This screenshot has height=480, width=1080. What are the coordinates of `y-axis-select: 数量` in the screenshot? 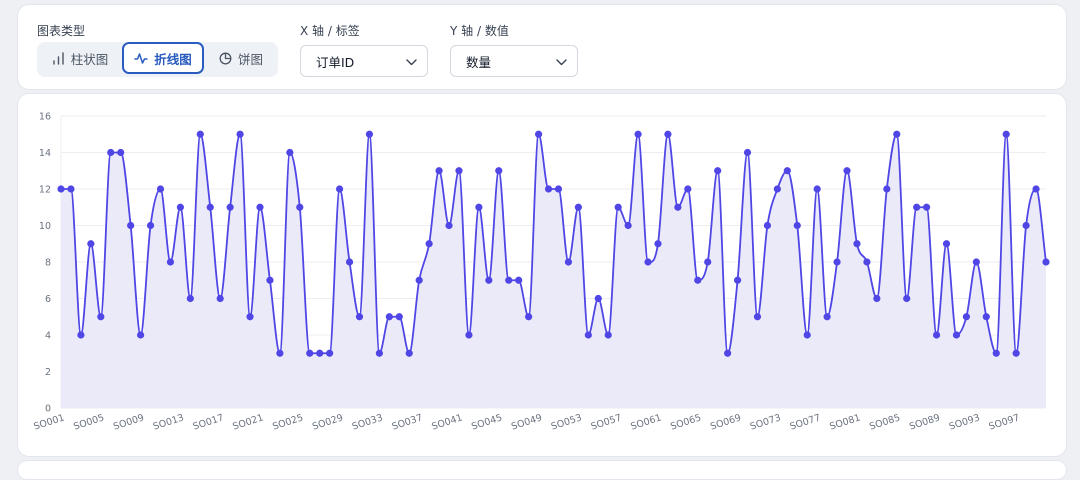 It's located at (514, 61).